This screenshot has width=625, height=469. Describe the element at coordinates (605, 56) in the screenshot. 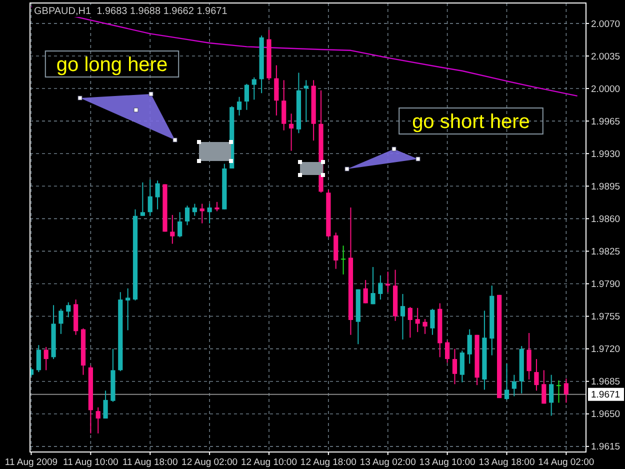

I see `y-tick-label: 2.0035` at that location.